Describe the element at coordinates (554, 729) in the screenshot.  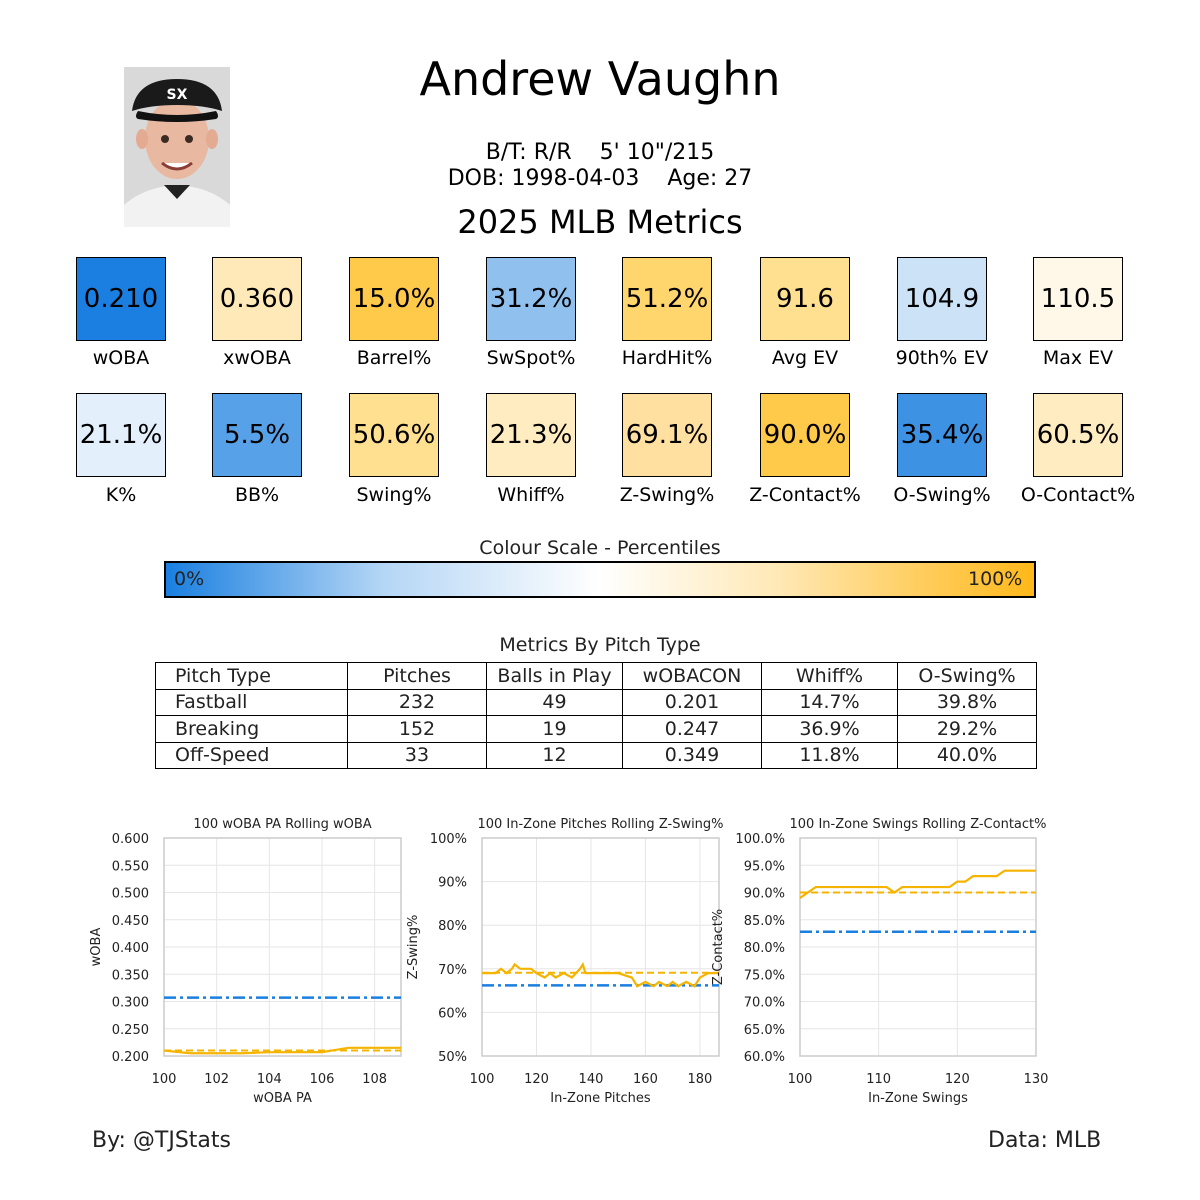
I see `table-cell: 19` at that location.